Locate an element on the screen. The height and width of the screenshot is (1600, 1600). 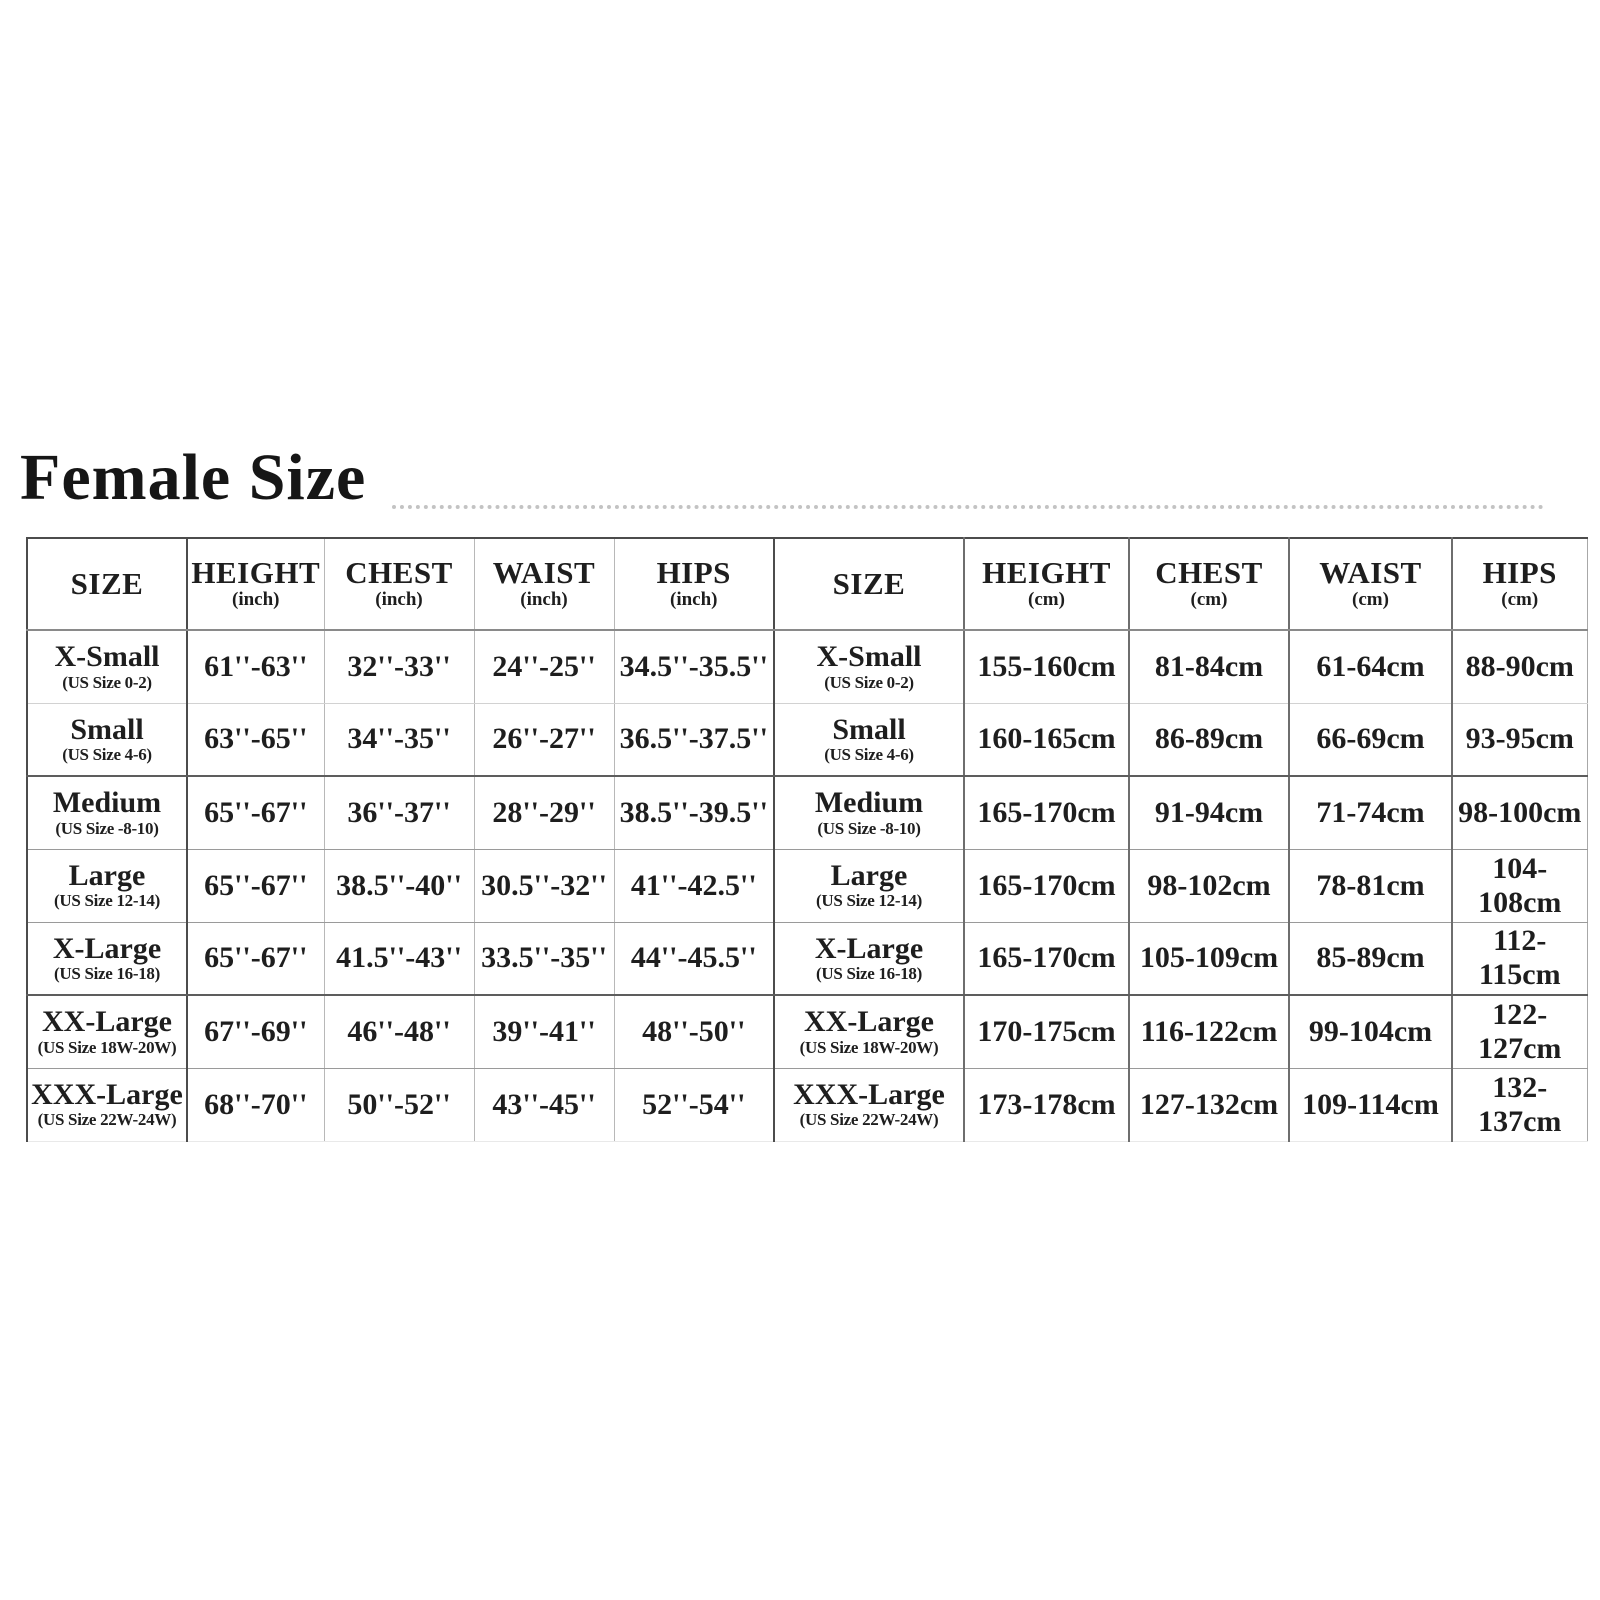
page-title: Female Size is located at coordinates (193, 477).